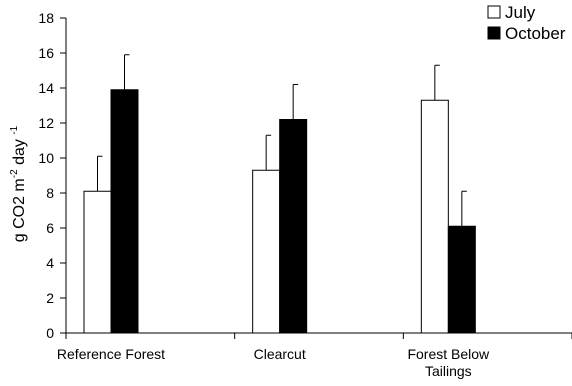 Image resolution: width=572 pixels, height=386 pixels. Describe the element at coordinates (535, 33) in the screenshot. I see `legend-label-october: October` at that location.